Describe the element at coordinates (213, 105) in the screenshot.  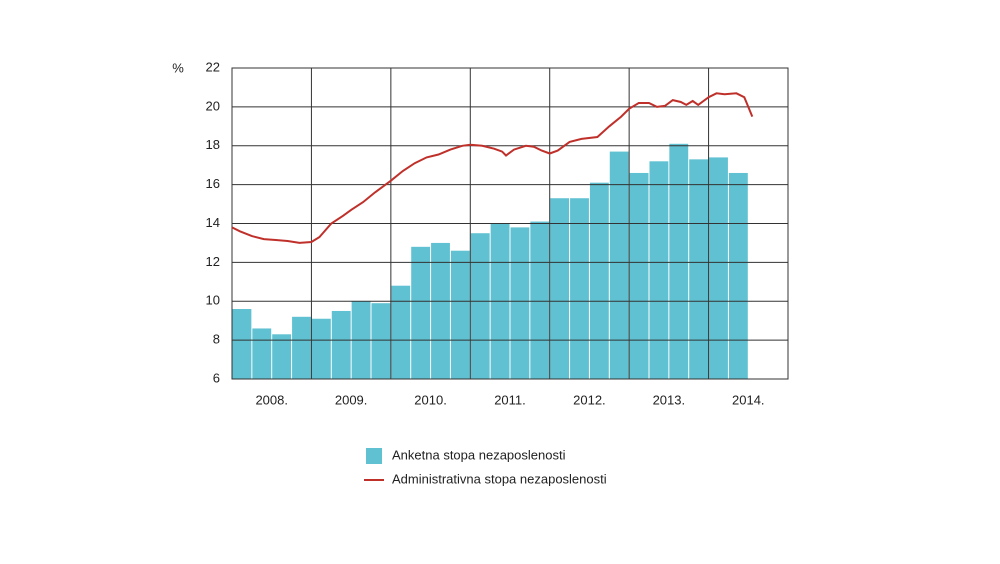
I see `y-tick-label: 20` at that location.